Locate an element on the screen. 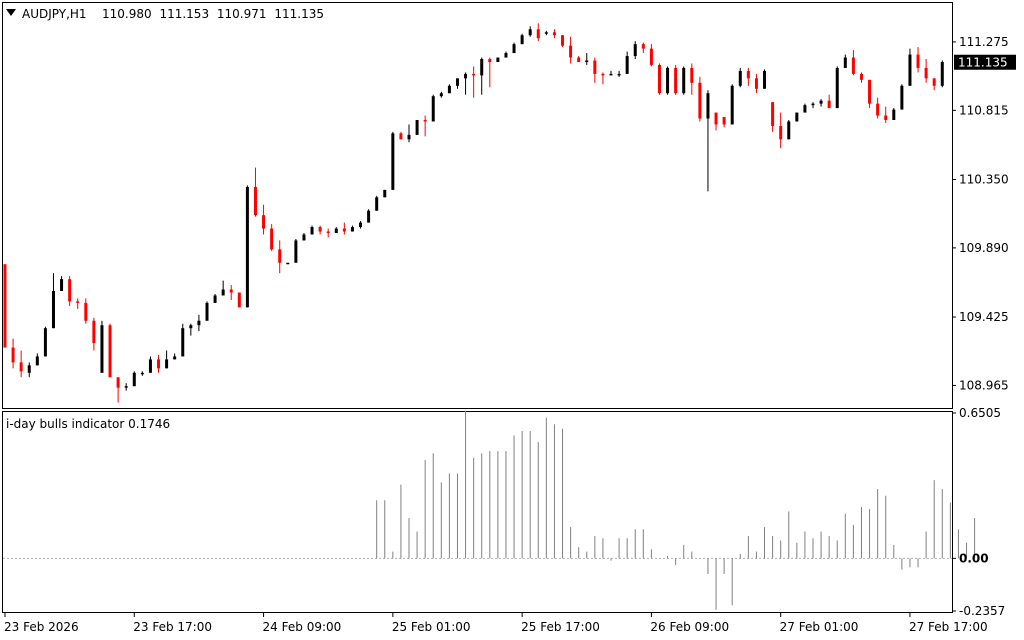 The height and width of the screenshot is (640, 1024). indicator-tick-label: -0.2357 is located at coordinates (982, 611).